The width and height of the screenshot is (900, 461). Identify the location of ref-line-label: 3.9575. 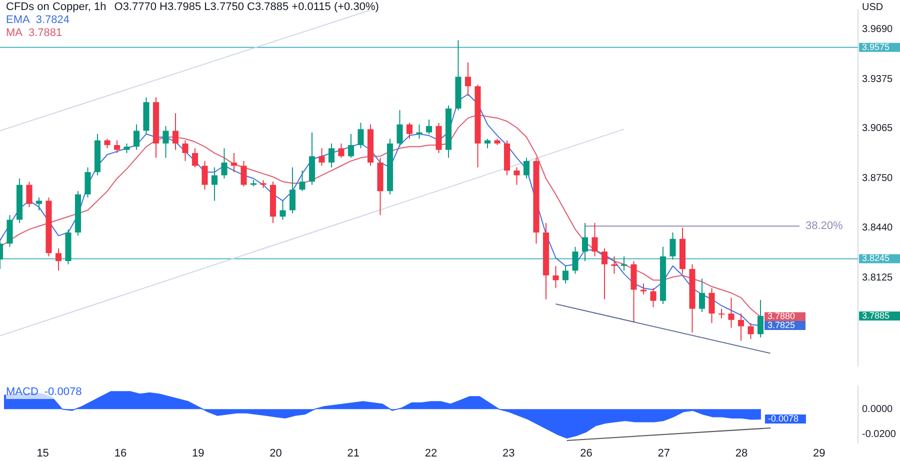
(876, 47).